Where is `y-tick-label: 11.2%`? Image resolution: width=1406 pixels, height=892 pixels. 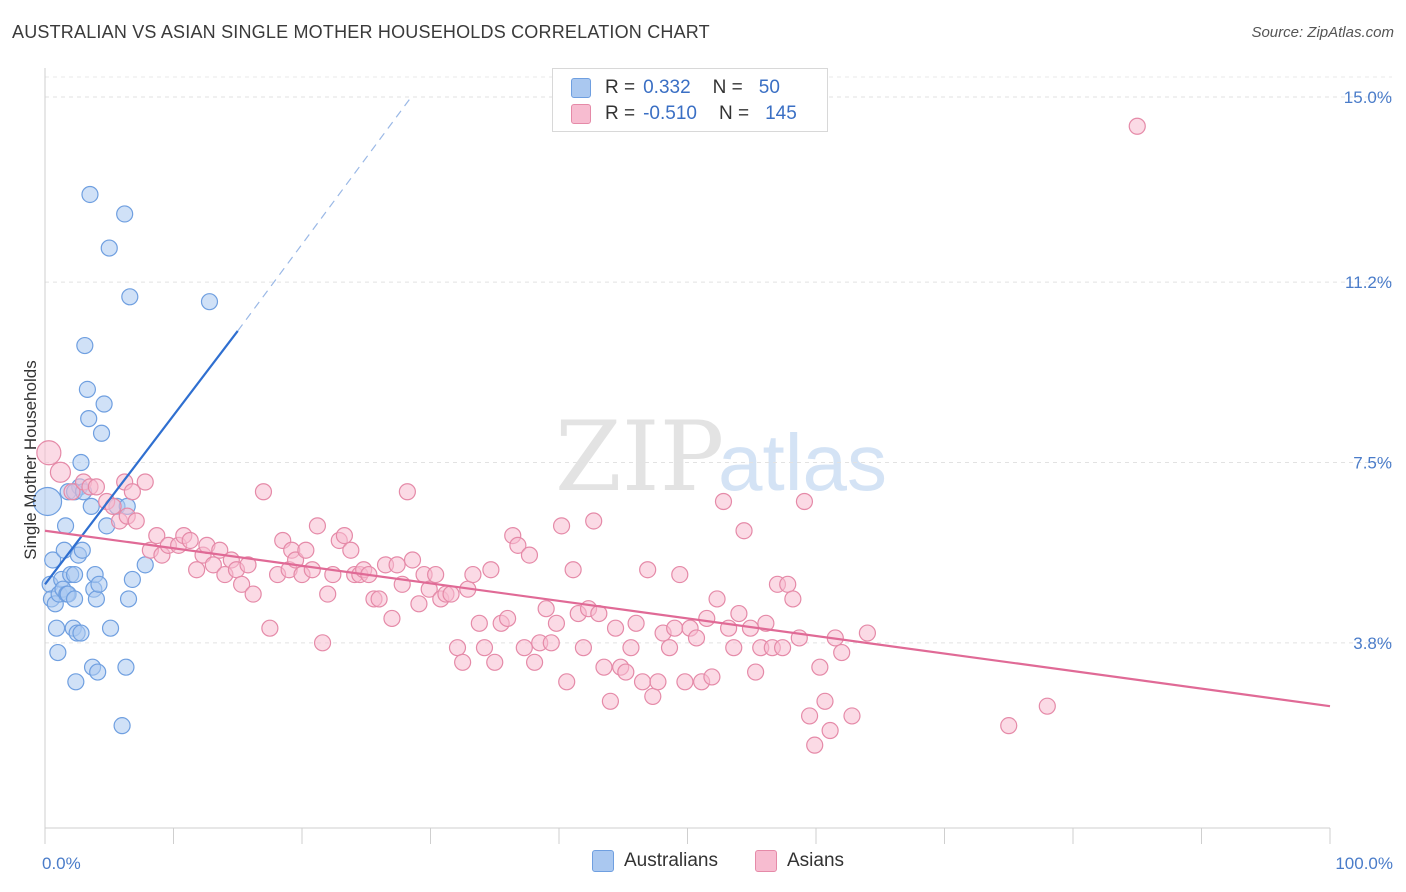
y-tick-label: 11.2% is located at coordinates (1368, 282).